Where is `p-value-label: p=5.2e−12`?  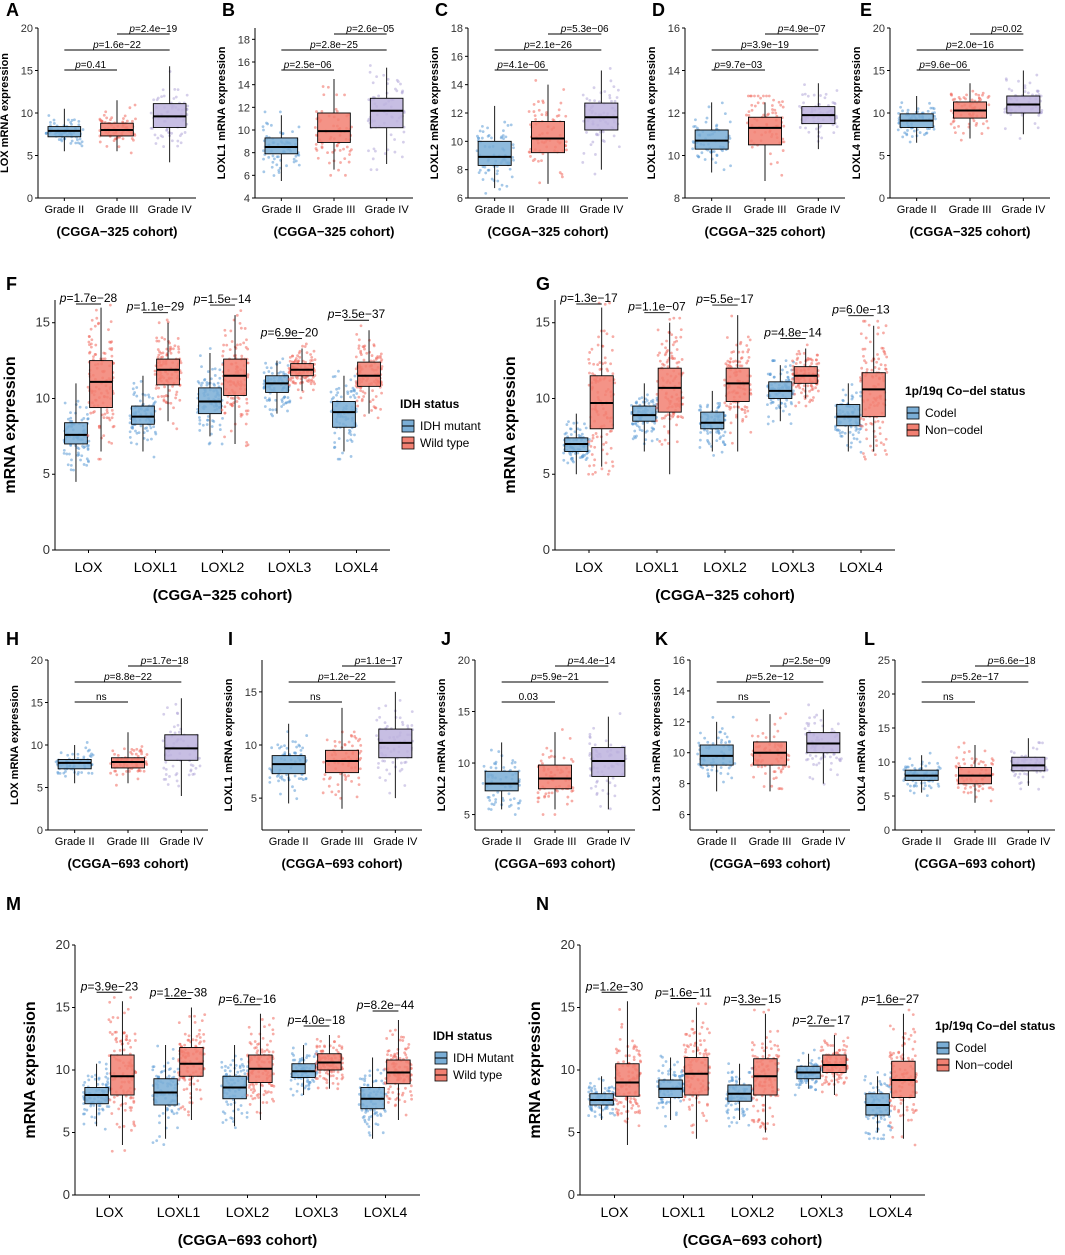 p-value-label: p=5.2e−12 is located at coordinates (769, 677).